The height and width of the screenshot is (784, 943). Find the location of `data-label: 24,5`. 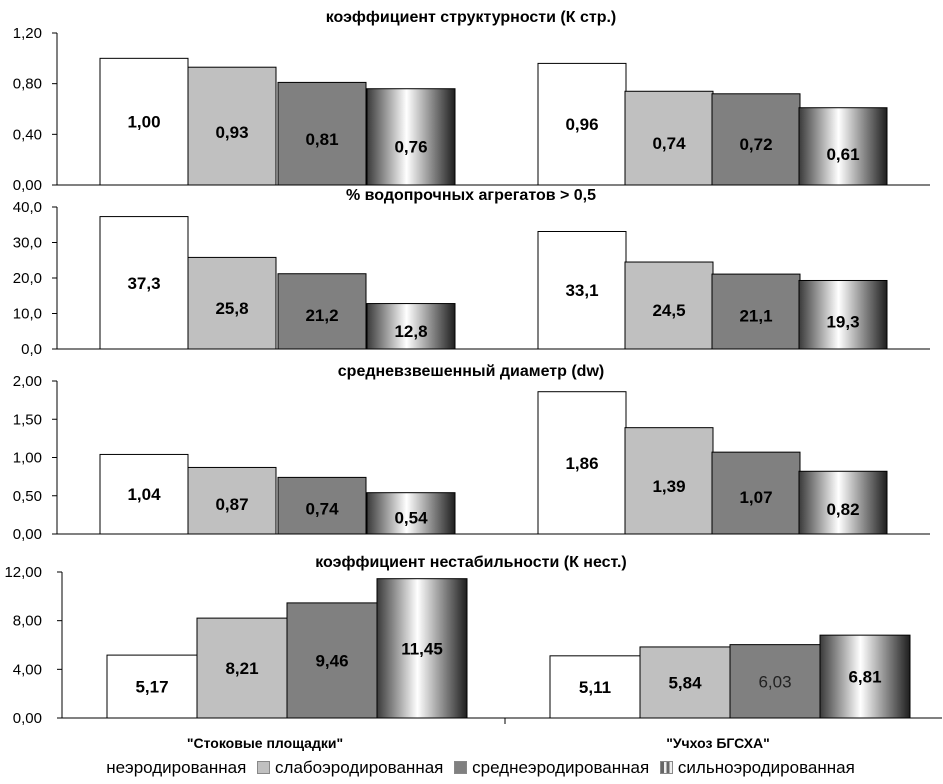

data-label: 24,5 is located at coordinates (668, 310).